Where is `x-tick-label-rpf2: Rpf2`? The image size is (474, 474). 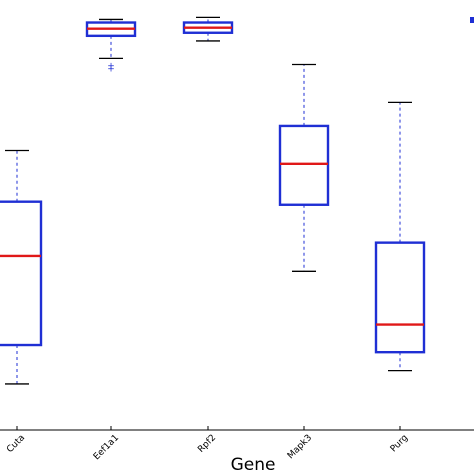
x-tick-label-rpf2: Rpf2 is located at coordinates (207, 444).